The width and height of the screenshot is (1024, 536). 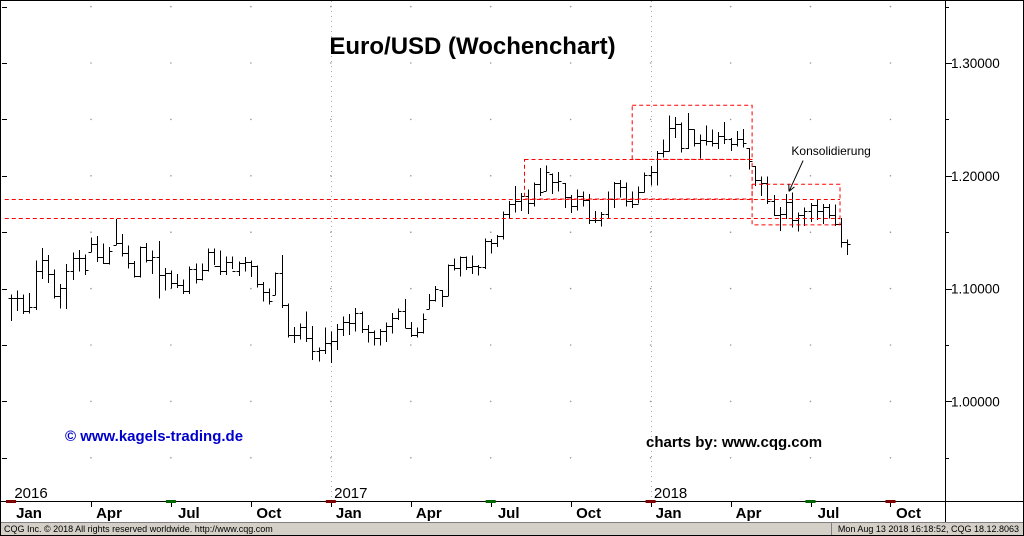 I want to click on x-axis-year-label: 2016, so click(x=30, y=493).